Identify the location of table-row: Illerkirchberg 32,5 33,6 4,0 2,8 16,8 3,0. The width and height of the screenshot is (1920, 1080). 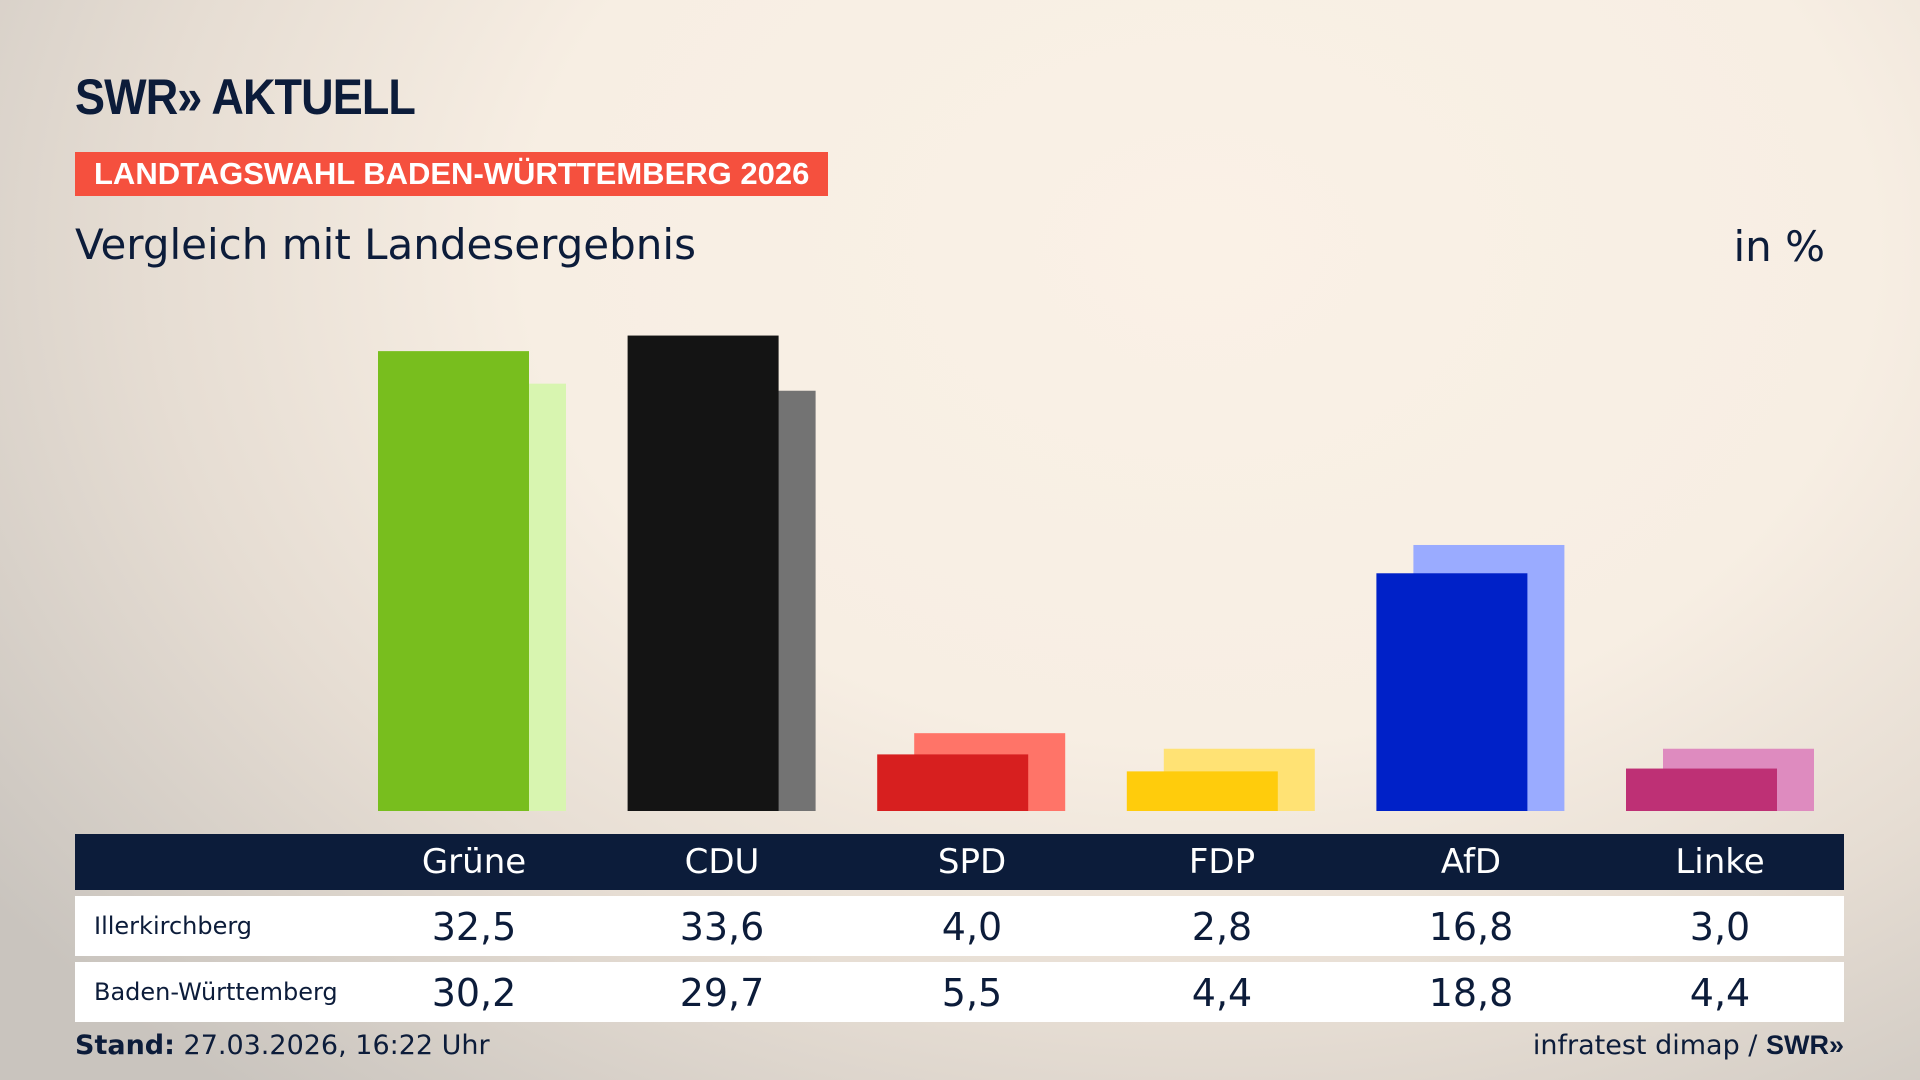
(959, 926).